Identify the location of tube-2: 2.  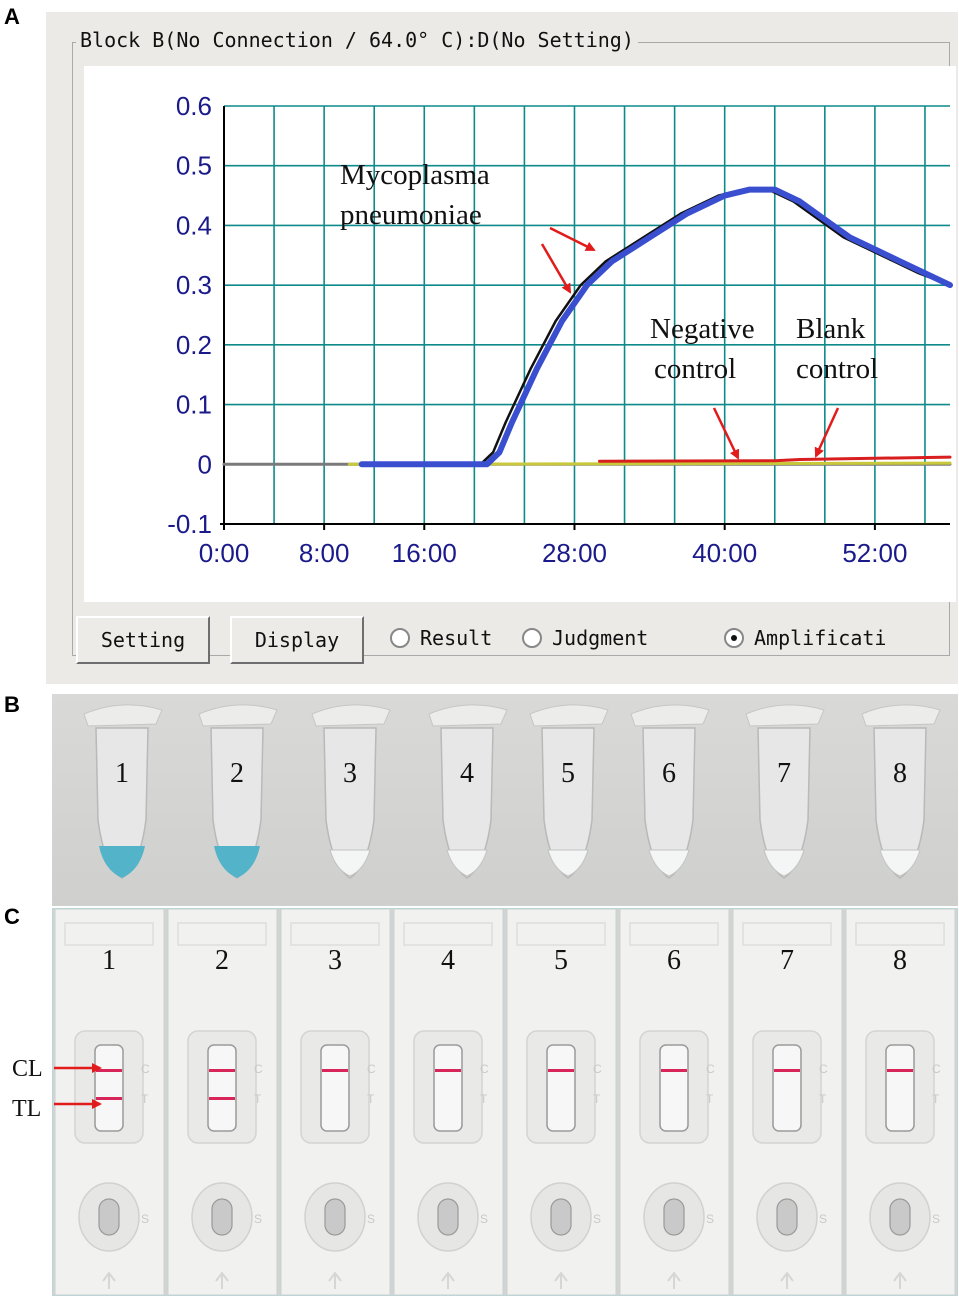
(238, 791).